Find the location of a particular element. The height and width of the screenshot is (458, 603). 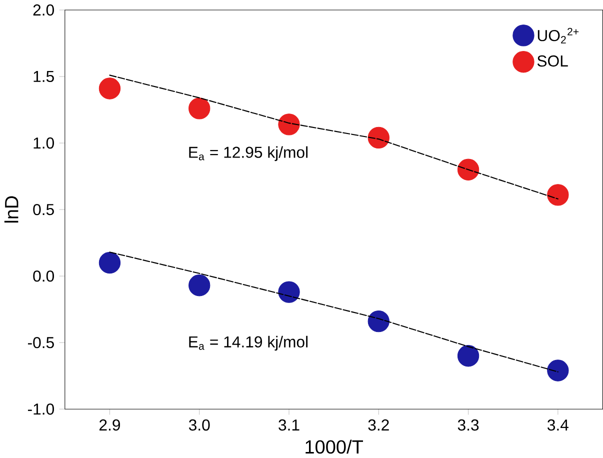

y-tick-label: -1.0 is located at coordinates (41, 409).